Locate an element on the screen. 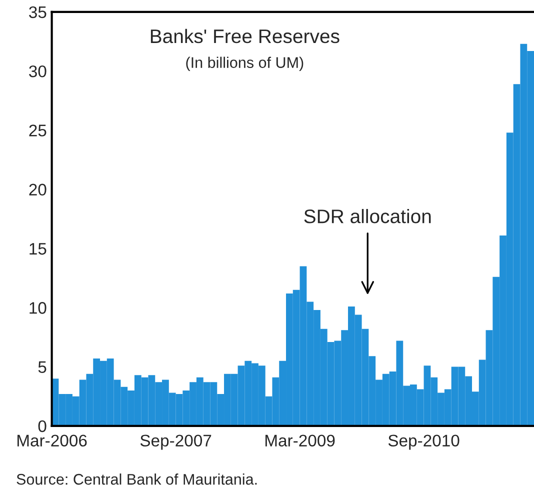 This screenshot has width=534, height=497. source-note: Source: Central Bank of Mauritania. is located at coordinates (136, 479).